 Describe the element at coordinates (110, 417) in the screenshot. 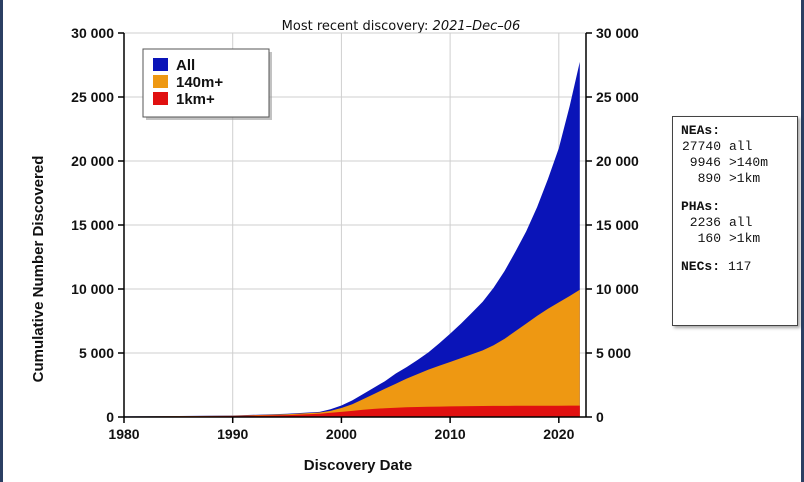

I see `y-tick-label-left: 0` at that location.